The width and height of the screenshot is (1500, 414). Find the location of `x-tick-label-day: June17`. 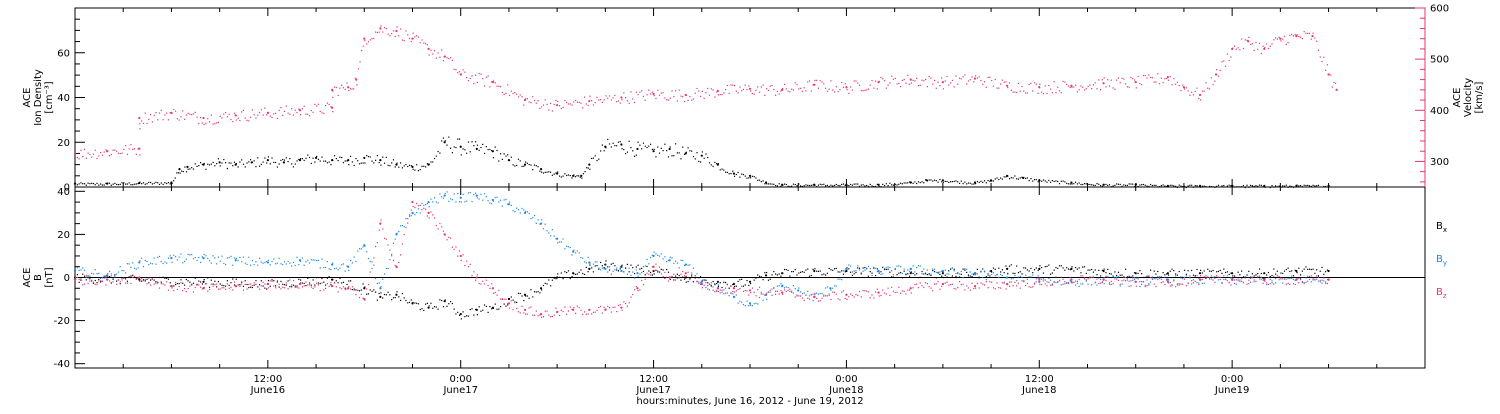

x-tick-label-day: June17 is located at coordinates (460, 390).